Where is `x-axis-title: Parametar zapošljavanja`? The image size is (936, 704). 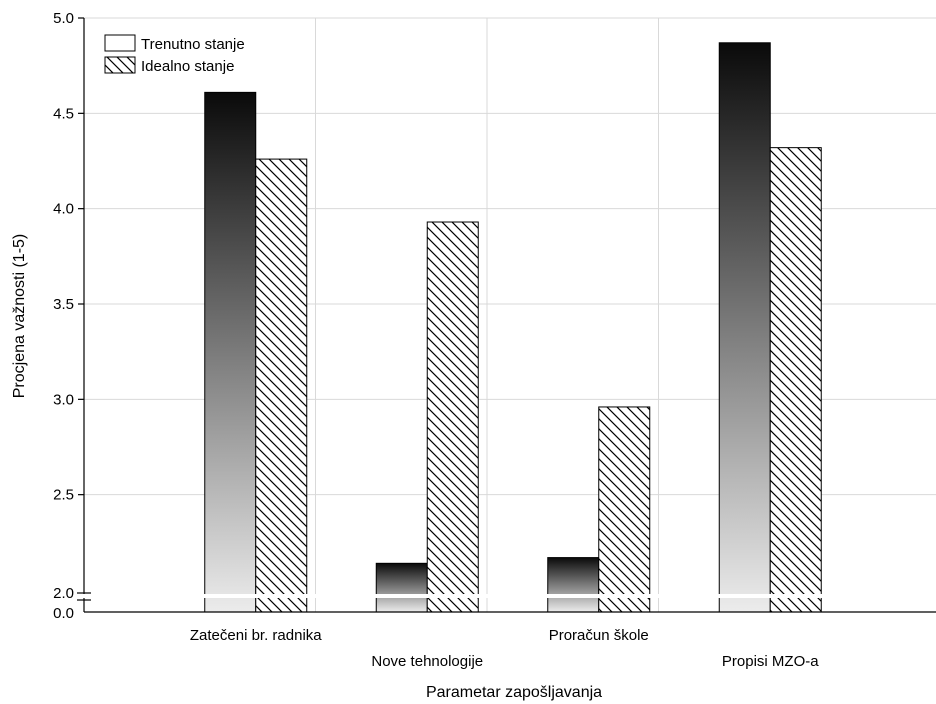
x-axis-title: Parametar zapošljavanja is located at coordinates (514, 692).